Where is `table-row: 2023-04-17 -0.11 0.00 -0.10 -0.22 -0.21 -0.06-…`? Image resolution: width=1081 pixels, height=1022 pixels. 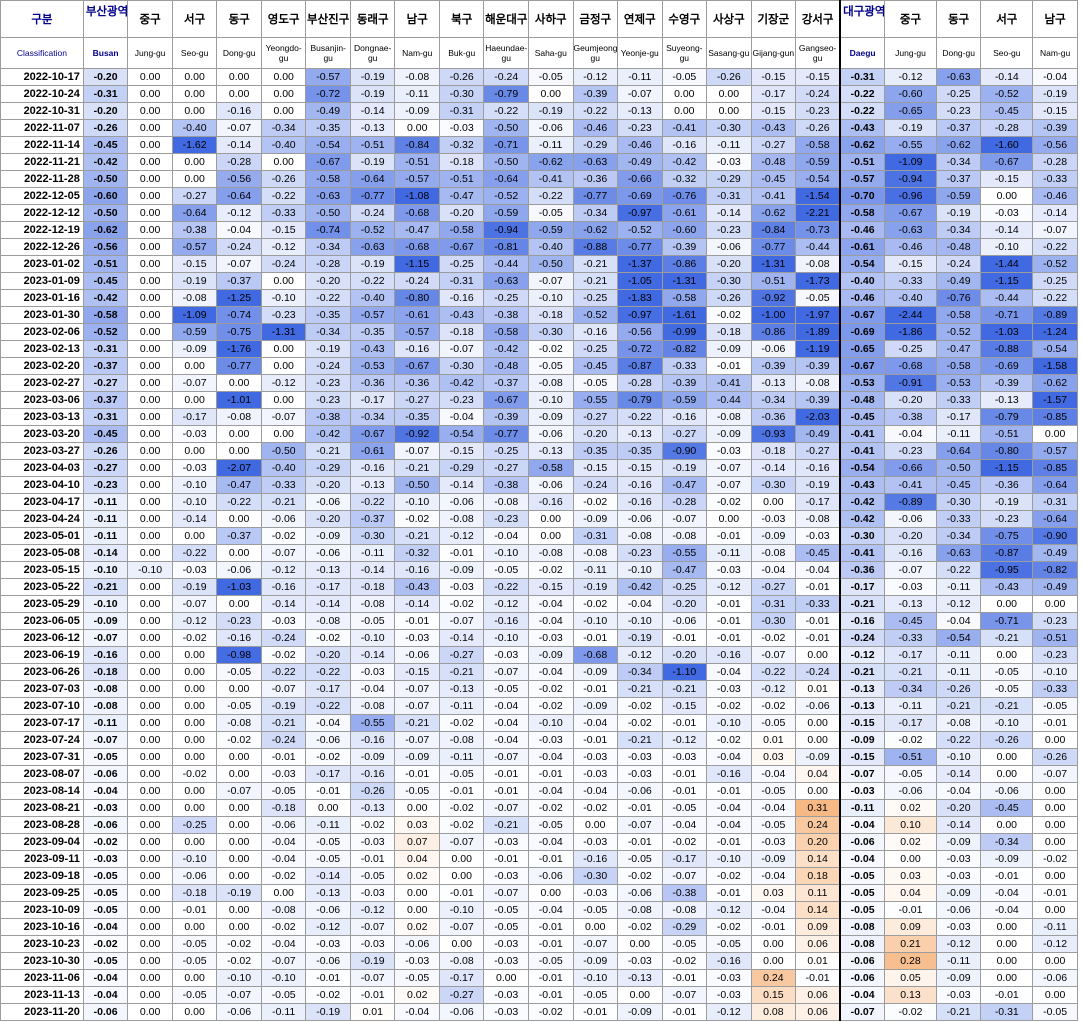 table-row: 2023-04-17 -0.11 0.00 -0.10 -0.22 -0.21 -0.06-… is located at coordinates (539, 502).